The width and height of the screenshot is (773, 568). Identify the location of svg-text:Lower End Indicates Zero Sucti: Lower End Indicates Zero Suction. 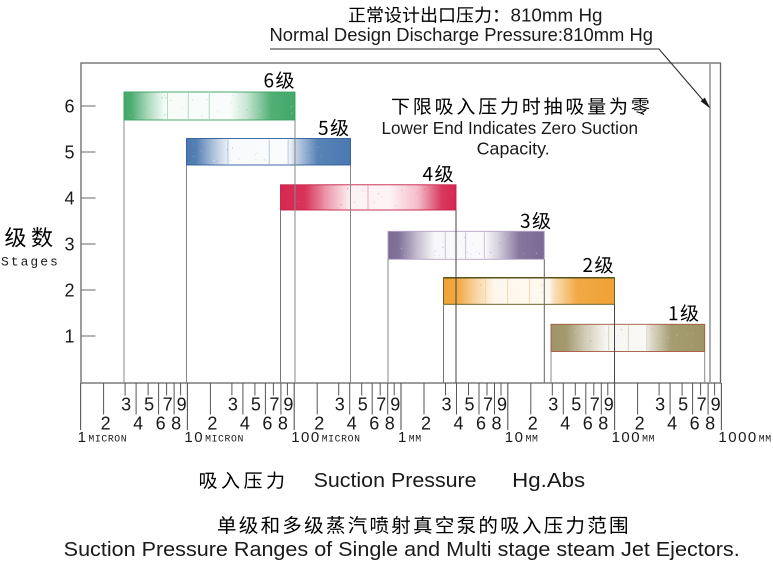
(510, 128).